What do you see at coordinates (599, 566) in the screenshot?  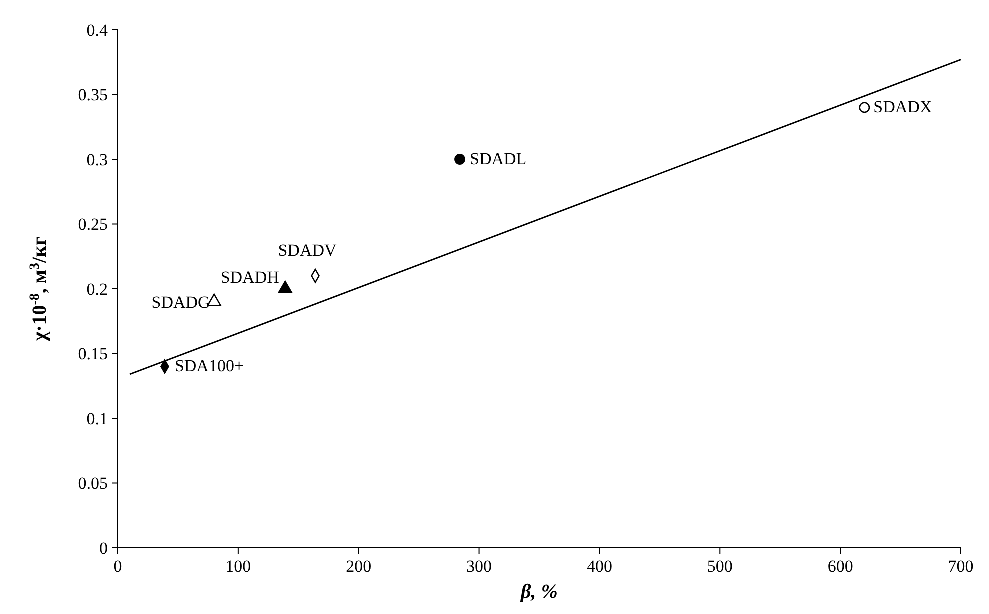 I see `x-tick-label: 400` at bounding box center [599, 566].